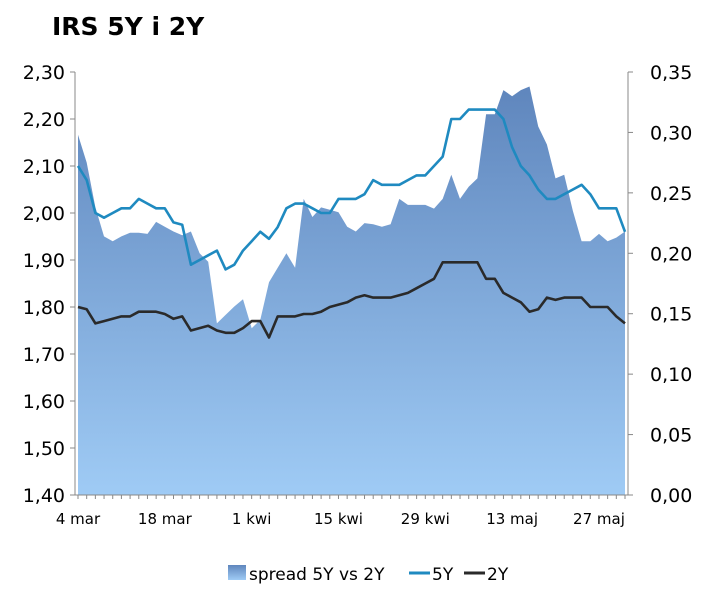 This screenshot has height=592, width=703. I want to click on x-tick-label: 27 maj, so click(599, 519).